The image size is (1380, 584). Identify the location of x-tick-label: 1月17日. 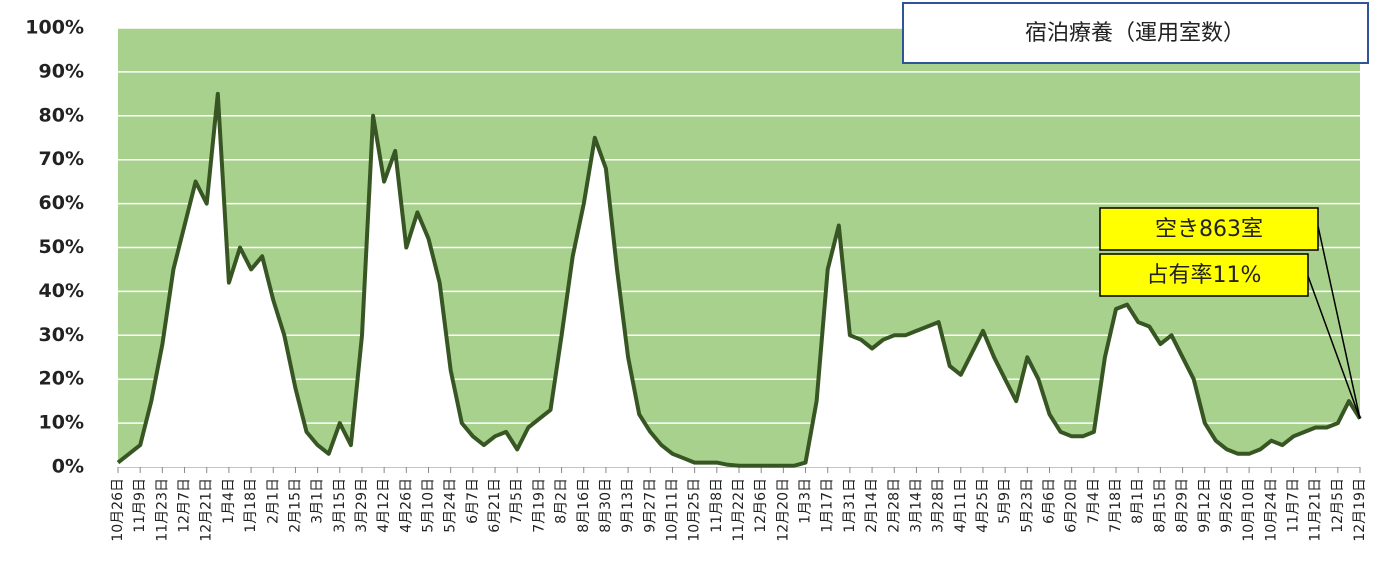
(828, 505).